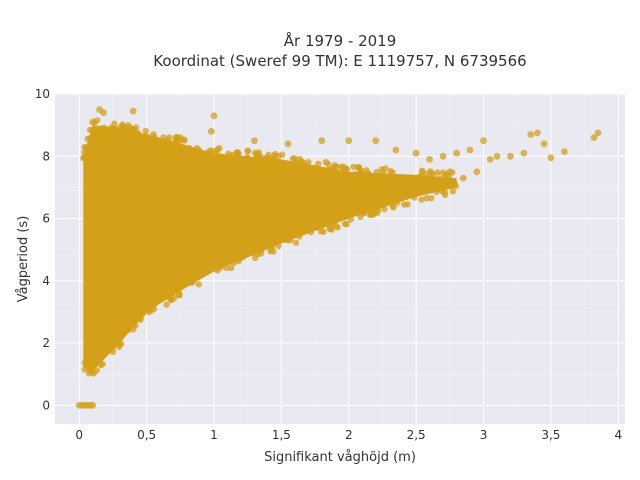 This screenshot has height=480, width=640. What do you see at coordinates (79, 435) in the screenshot?
I see `x-tick-label: 0` at bounding box center [79, 435].